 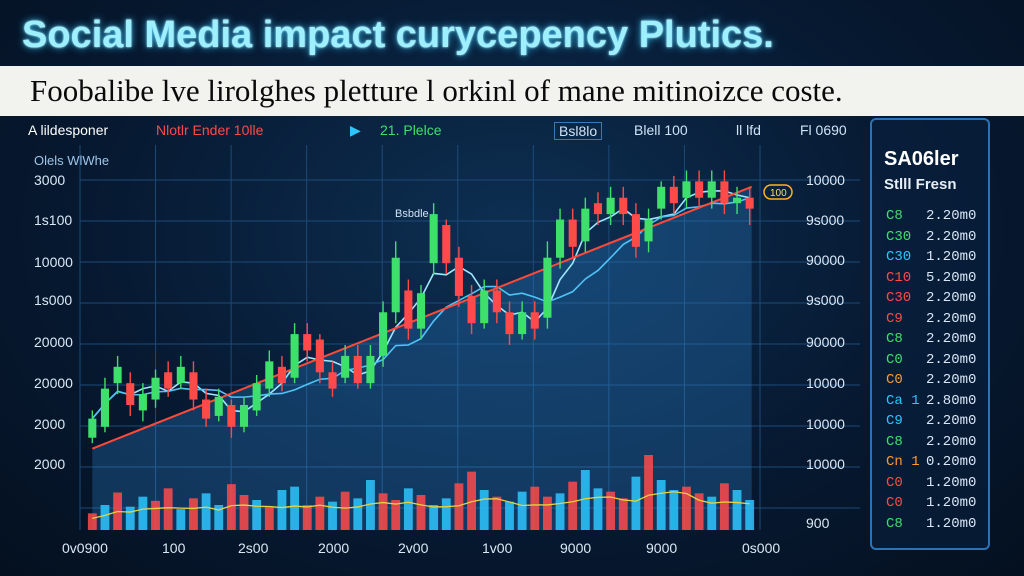 I want to click on chart-title: Social Media impact curycepency Plutics., so click(x=398, y=35).